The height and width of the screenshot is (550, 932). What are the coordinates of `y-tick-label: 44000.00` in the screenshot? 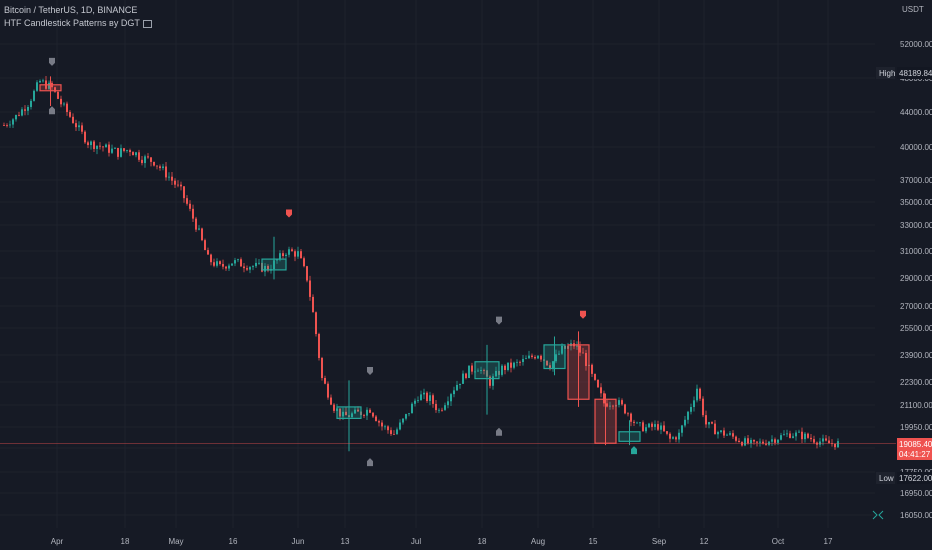 It's located at (916, 112).